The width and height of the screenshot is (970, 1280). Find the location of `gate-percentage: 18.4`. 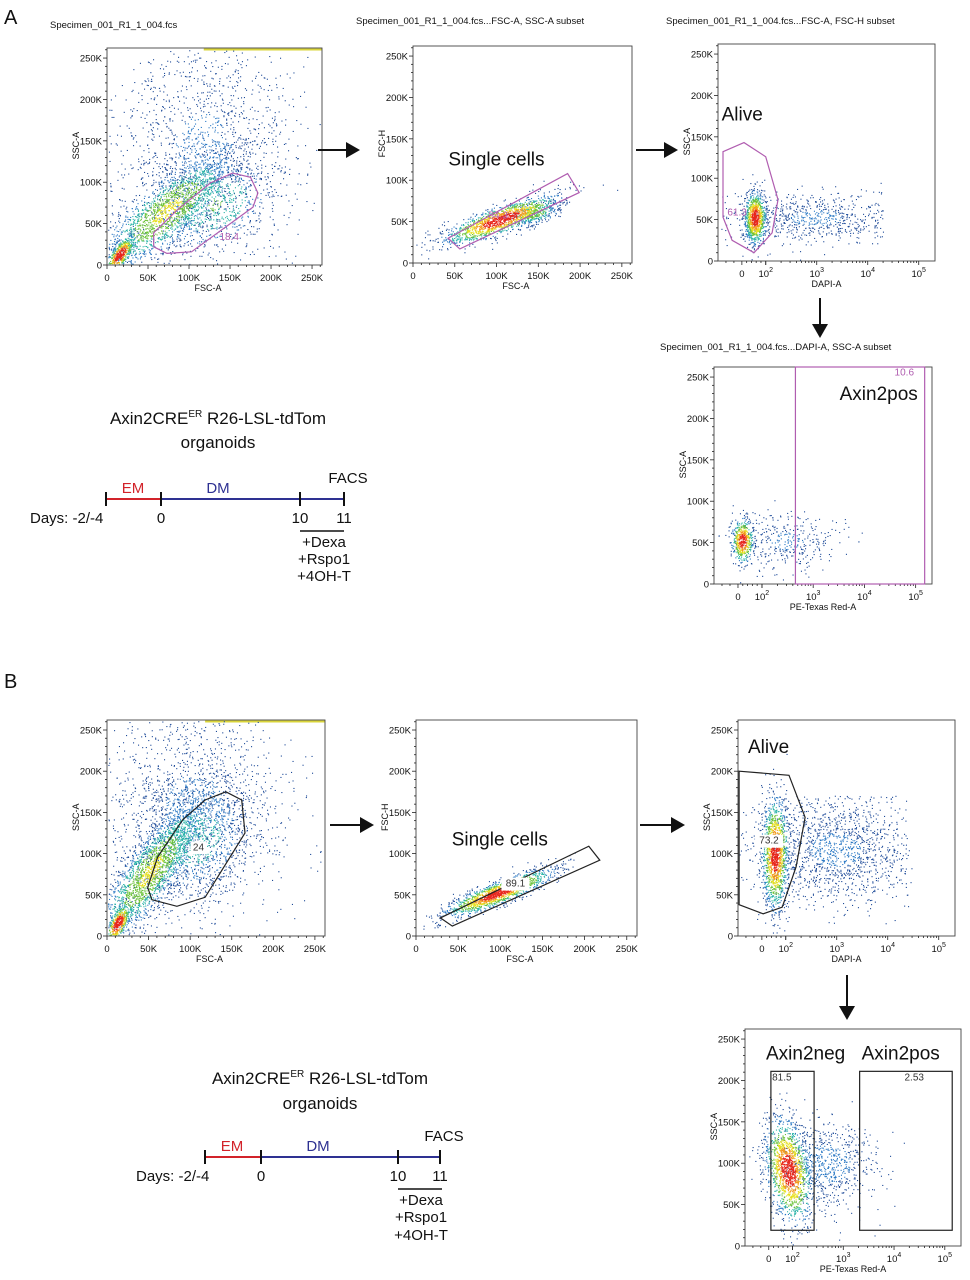

gate-percentage: 18.4 is located at coordinates (229, 237).